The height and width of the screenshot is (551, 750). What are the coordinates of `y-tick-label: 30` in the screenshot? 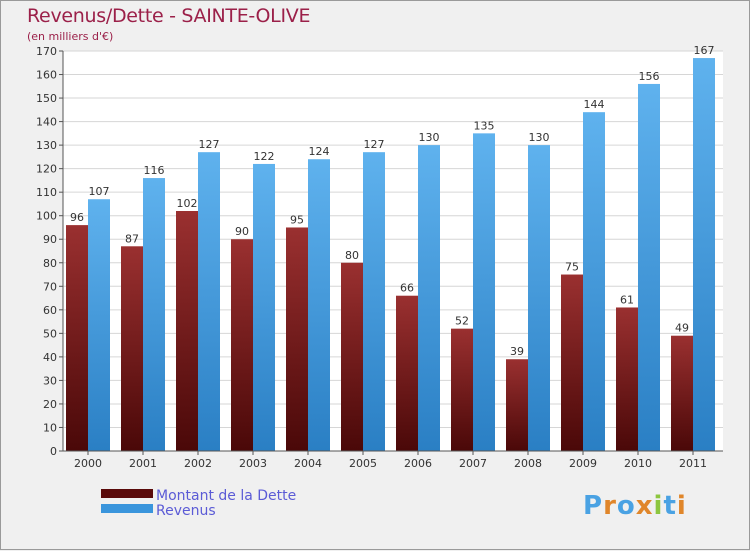 It's located at (50, 380).